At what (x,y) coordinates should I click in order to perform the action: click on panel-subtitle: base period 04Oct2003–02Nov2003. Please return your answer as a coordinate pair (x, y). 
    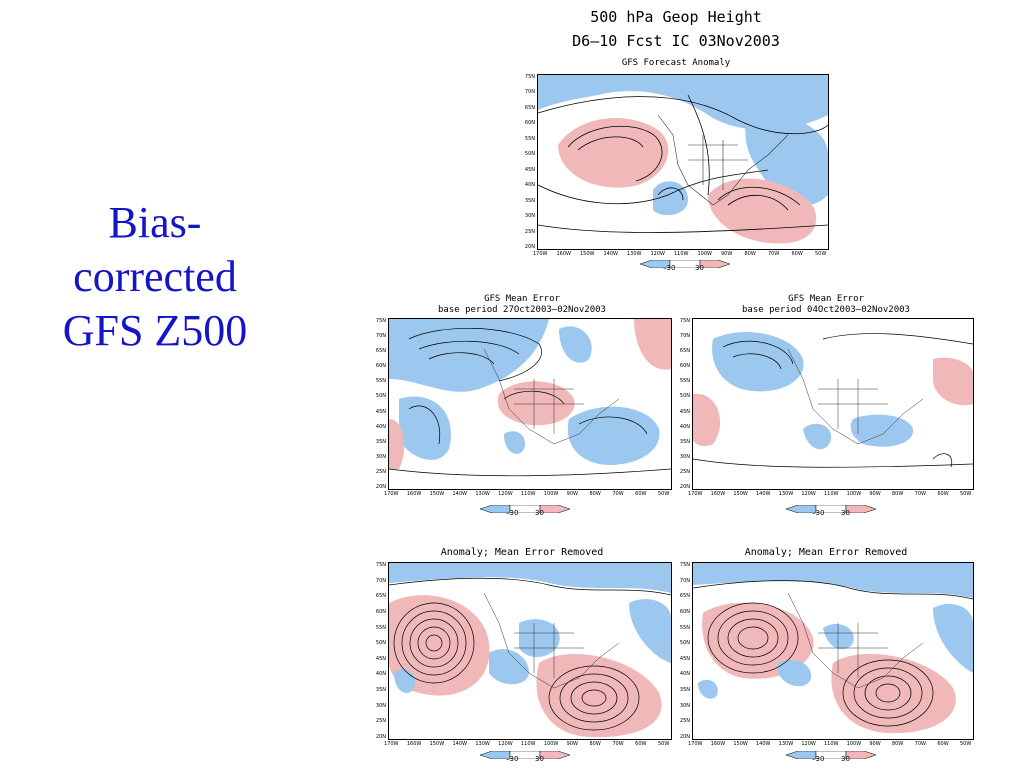
    Looking at the image, I should click on (826, 310).